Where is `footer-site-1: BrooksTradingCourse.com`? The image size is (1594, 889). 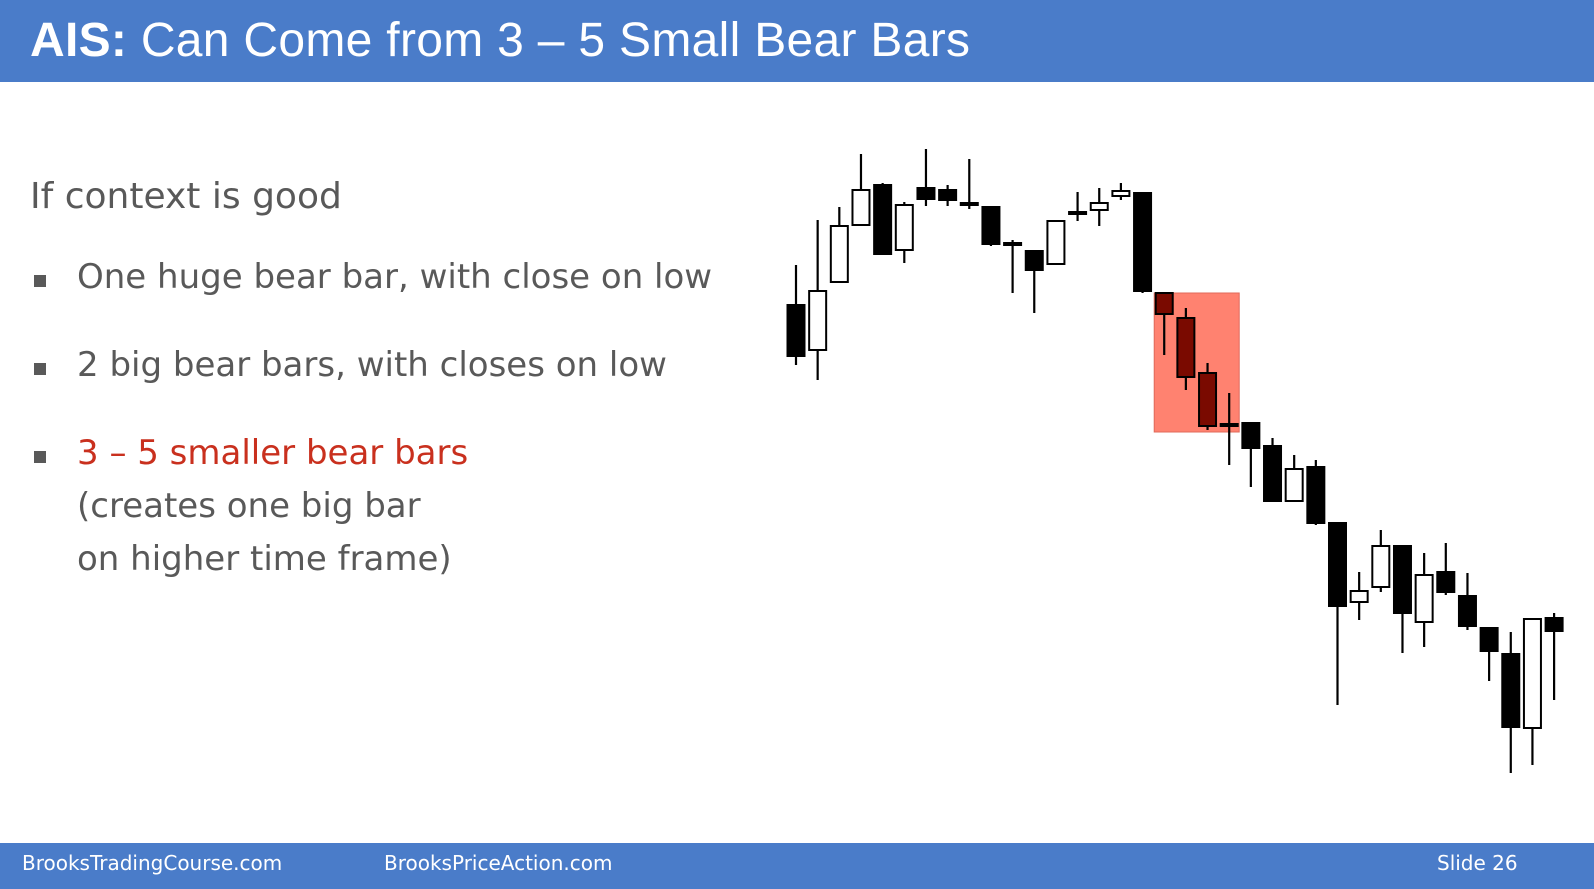 footer-site-1: BrooksTradingCourse.com is located at coordinates (152, 863).